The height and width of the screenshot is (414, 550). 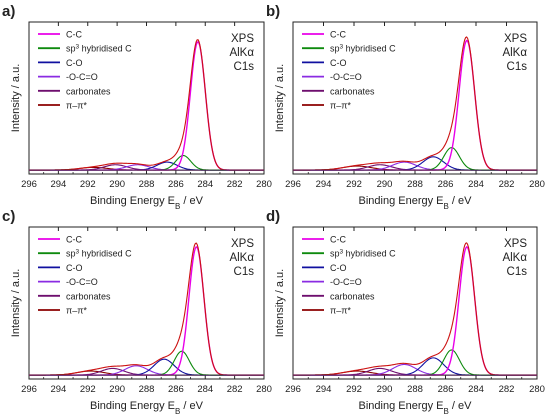 I want to click on panel-label: b), so click(x=273, y=11).